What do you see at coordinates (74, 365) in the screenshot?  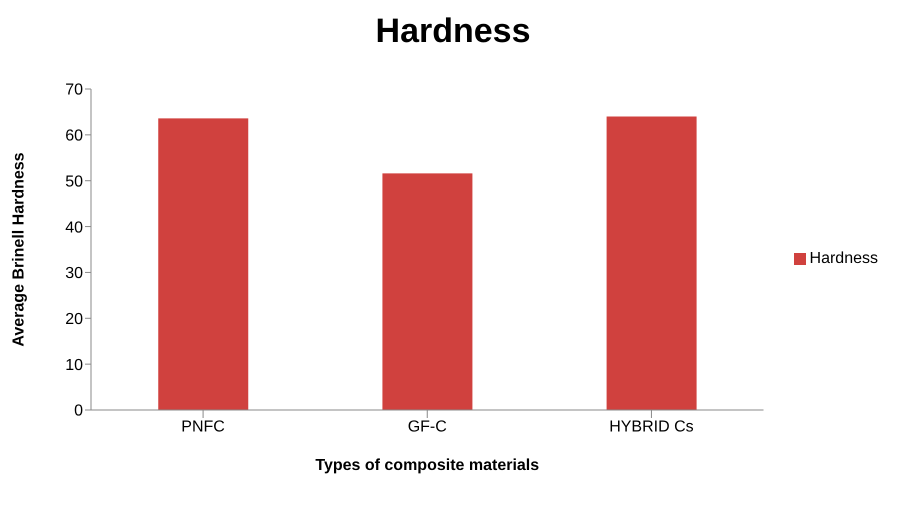 I see `y-tick-label: 10` at bounding box center [74, 365].